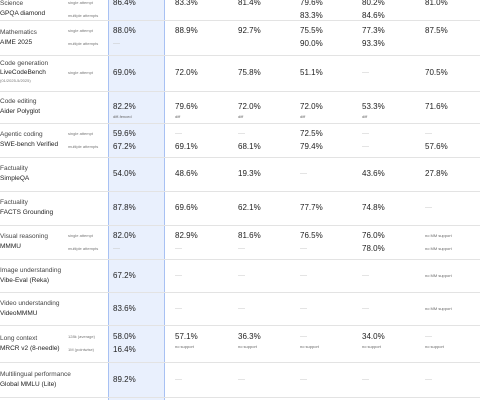  I want to click on category-label: Long context, so click(19, 338).